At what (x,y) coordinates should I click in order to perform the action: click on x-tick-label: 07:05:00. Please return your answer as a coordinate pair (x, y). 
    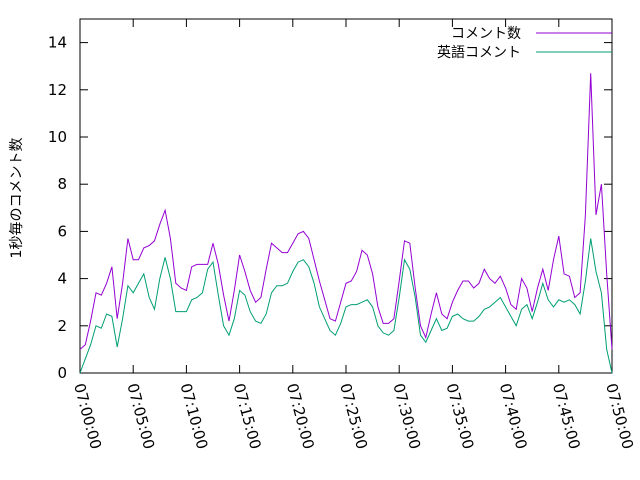
    Looking at the image, I should click on (140, 416).